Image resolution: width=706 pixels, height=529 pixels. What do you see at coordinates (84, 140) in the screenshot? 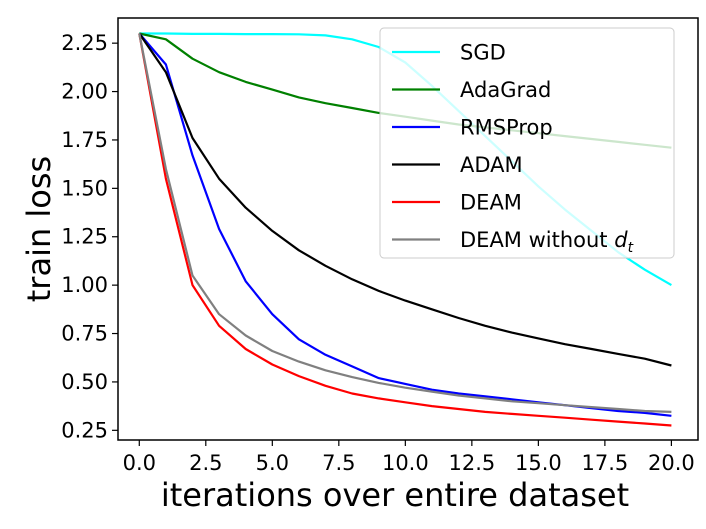
I see `y-tick-label: 1.75` at bounding box center [84, 140].